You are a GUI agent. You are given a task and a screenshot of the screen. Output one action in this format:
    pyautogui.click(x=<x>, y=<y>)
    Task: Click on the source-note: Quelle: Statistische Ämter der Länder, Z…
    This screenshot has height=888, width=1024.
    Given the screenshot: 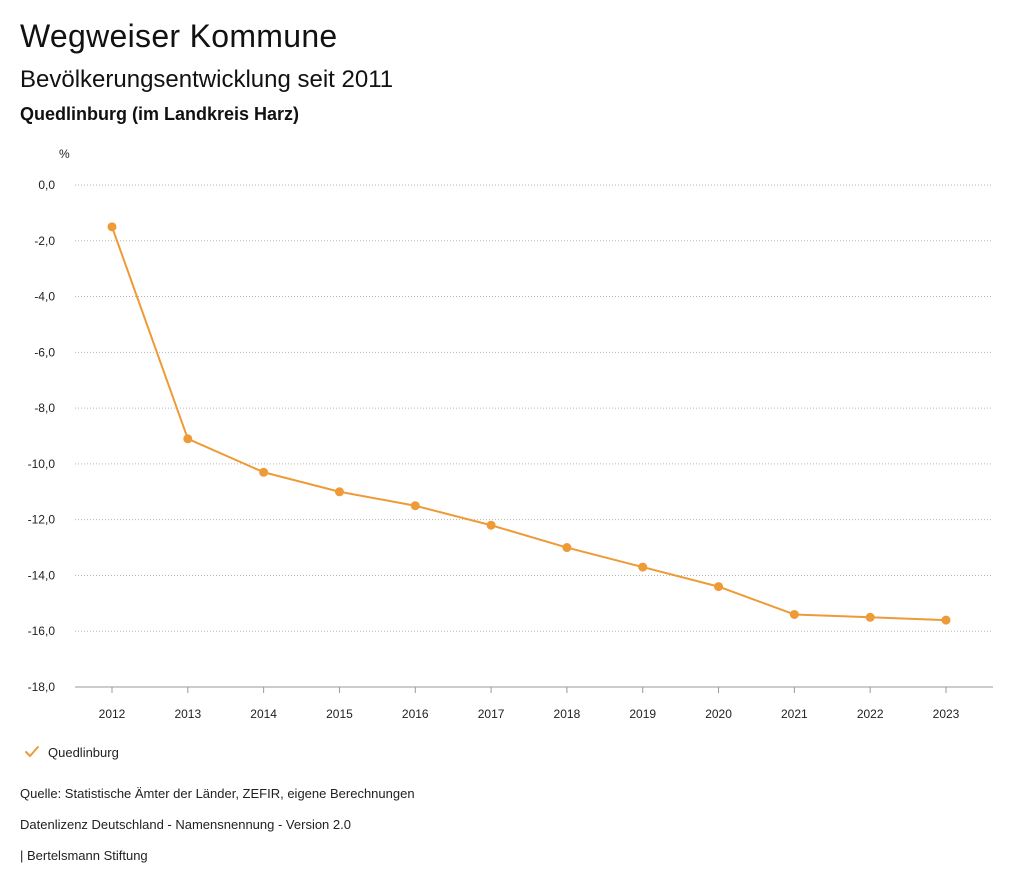 What is the action you would take?
    pyautogui.click(x=217, y=793)
    